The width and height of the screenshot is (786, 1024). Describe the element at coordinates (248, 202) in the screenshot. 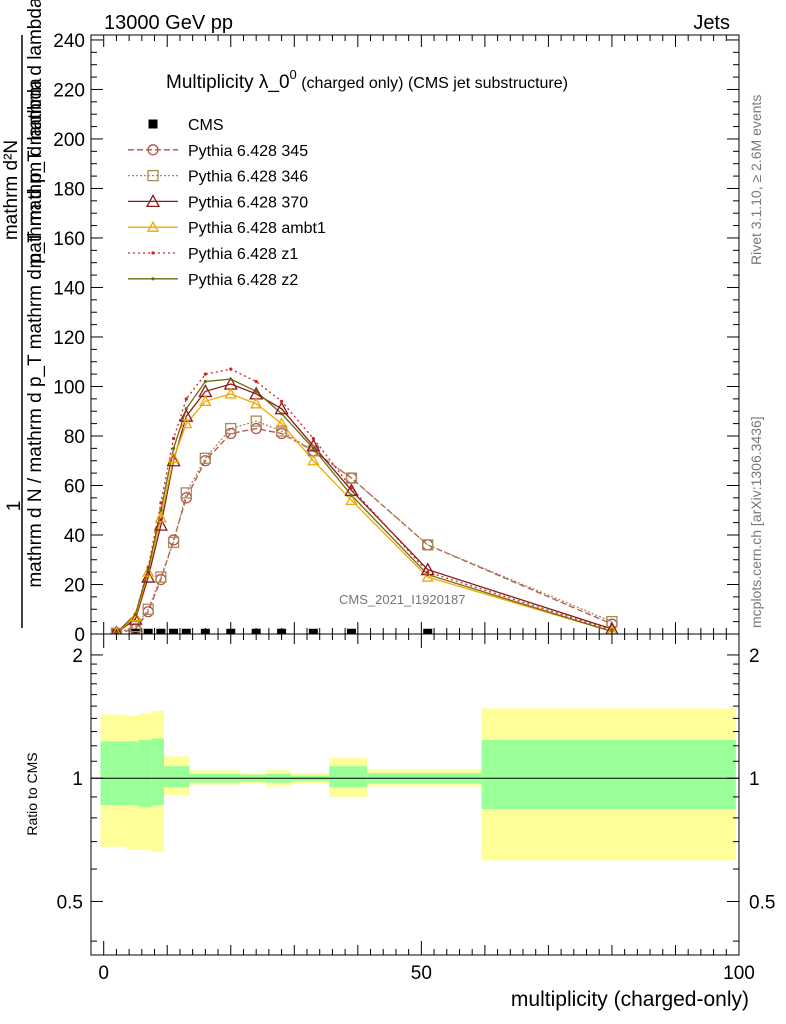

I see `legend-label-p370: Pythia 6.428 370` at that location.